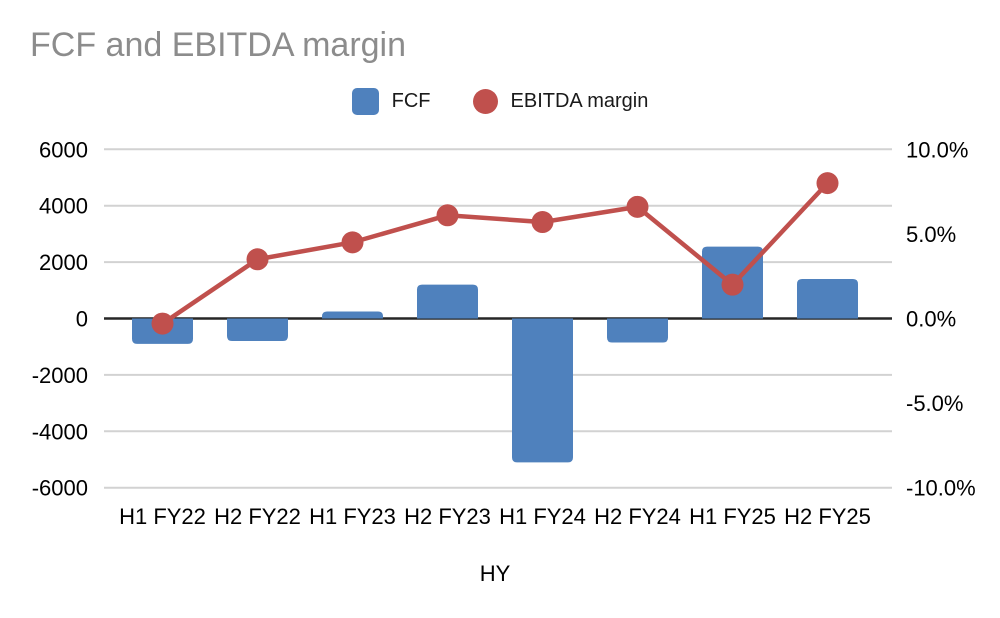  Describe the element at coordinates (60, 488) in the screenshot. I see `left-axis-tick-label: -6000` at that location.